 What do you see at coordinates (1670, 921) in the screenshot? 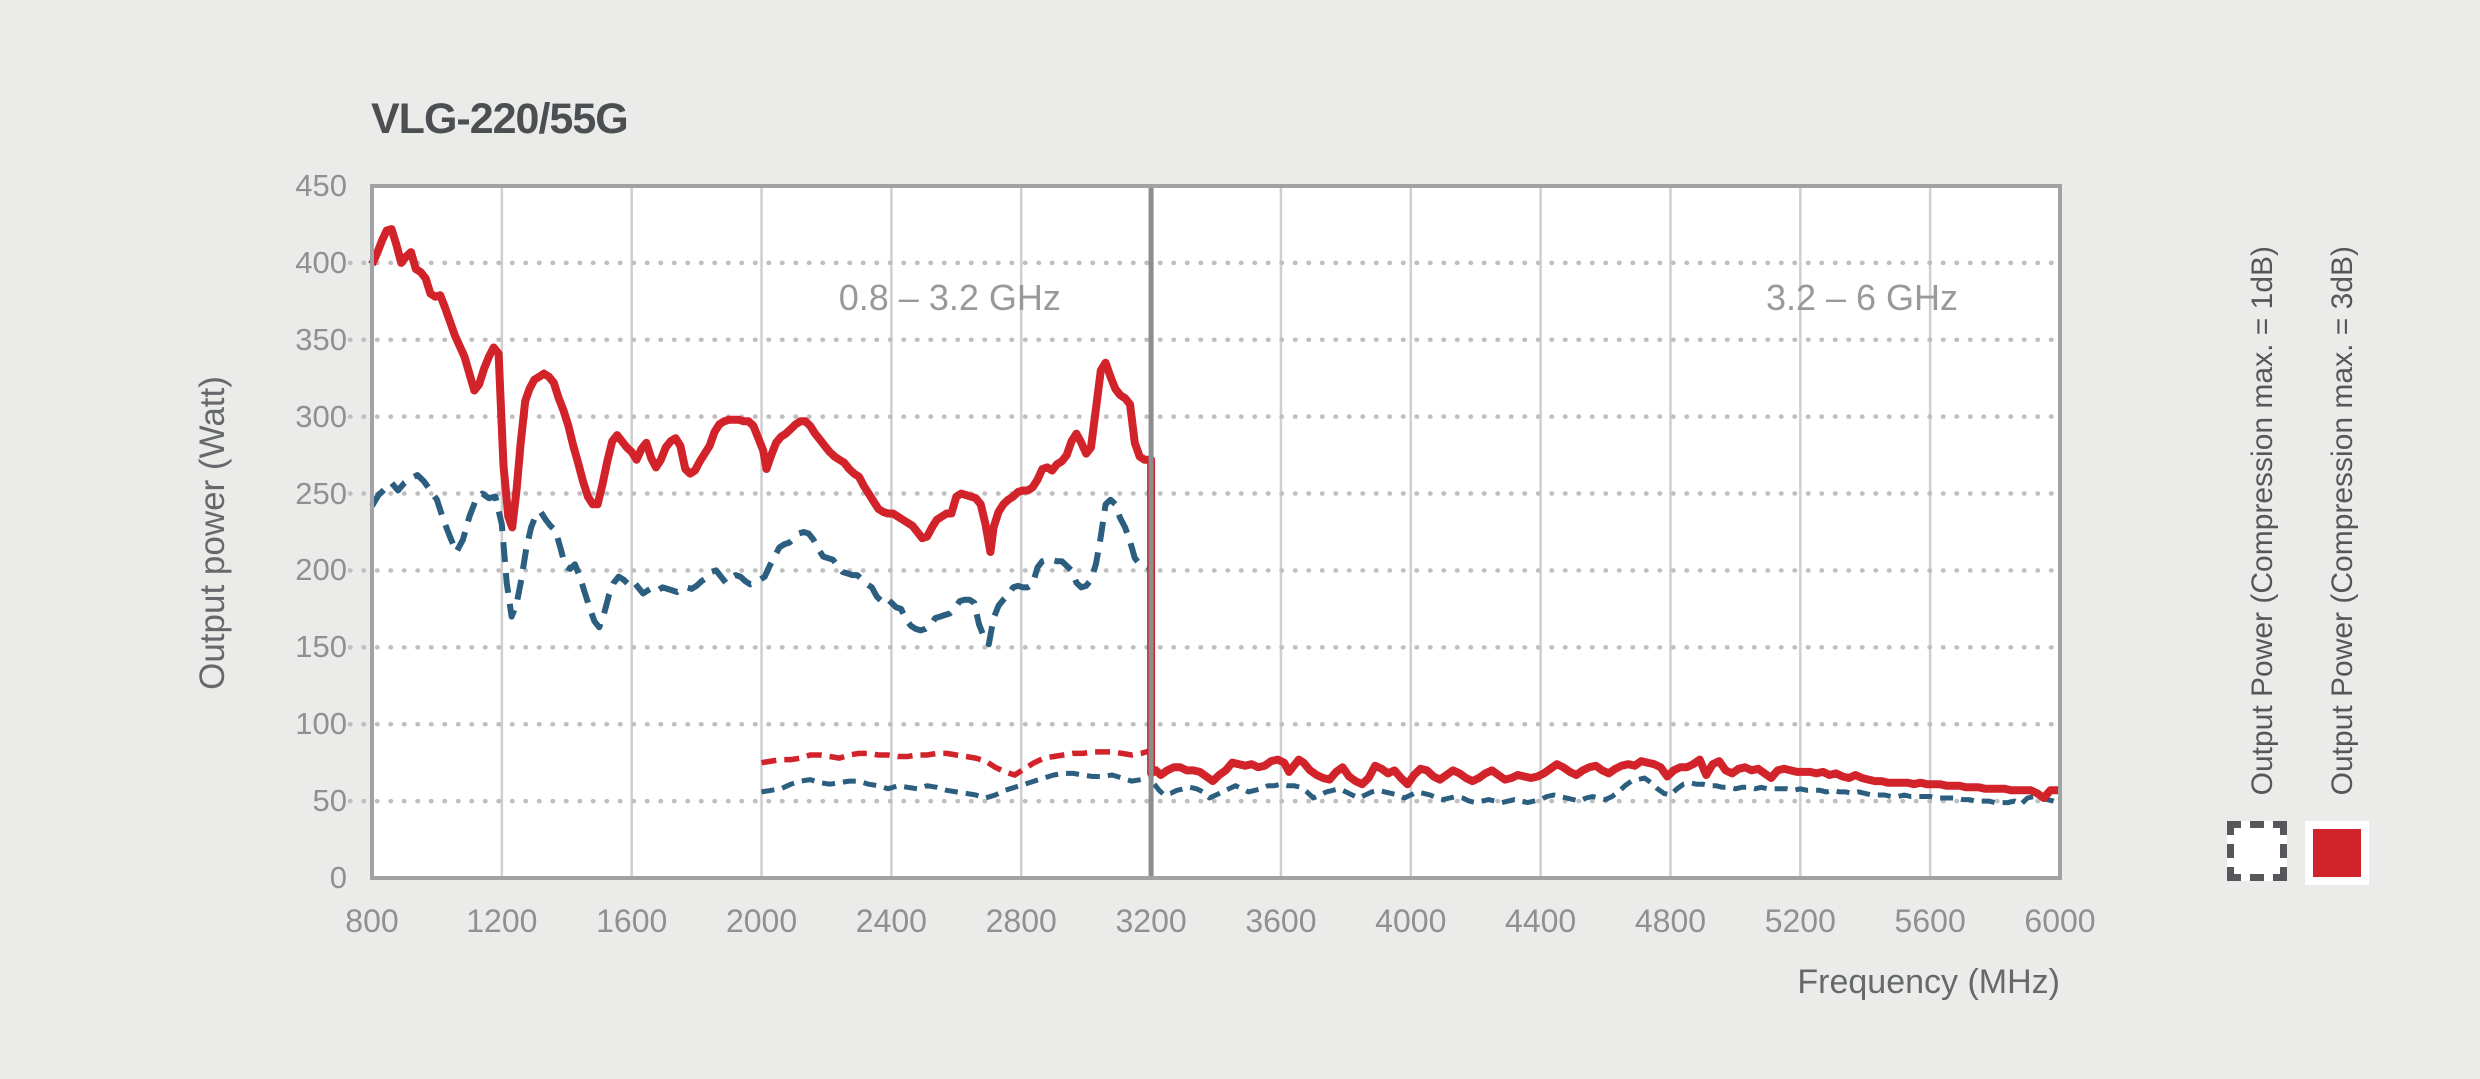
I see `x-tick-label: 4800` at bounding box center [1670, 921].